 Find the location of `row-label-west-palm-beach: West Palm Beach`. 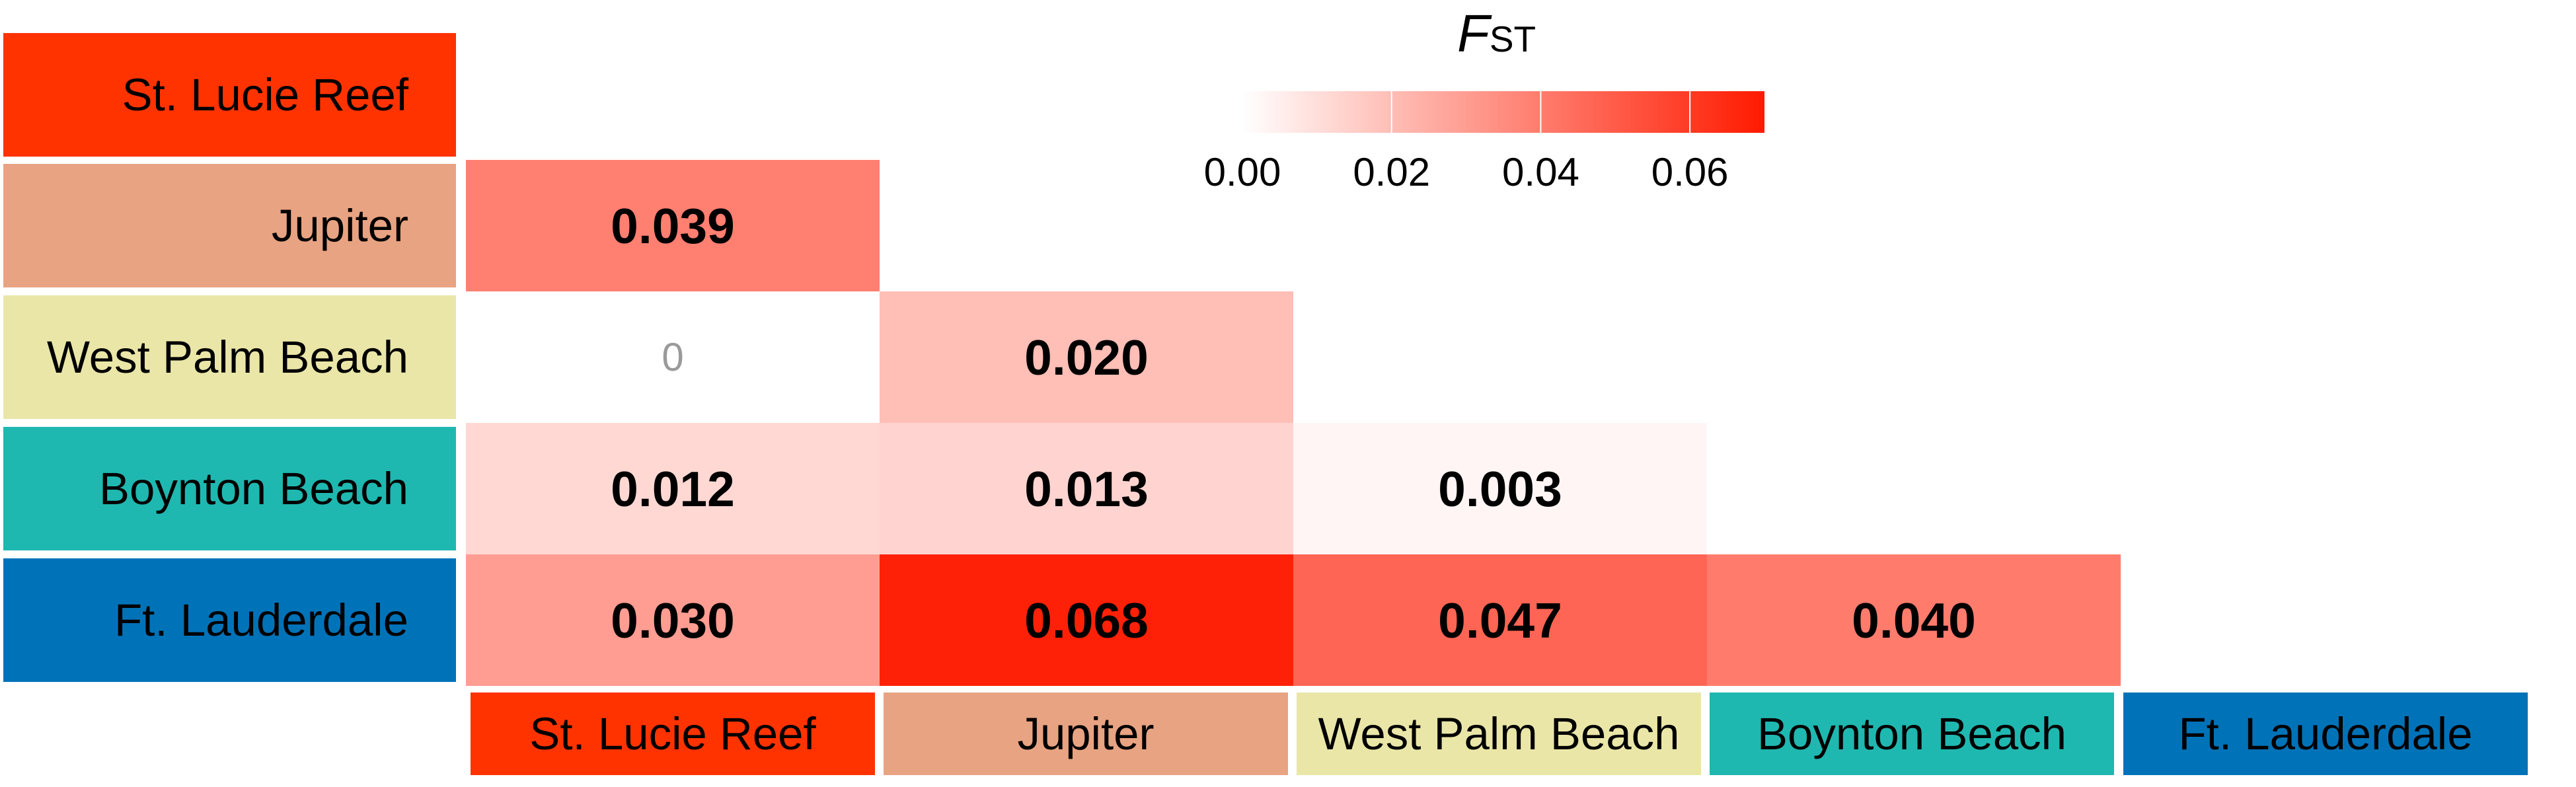

row-label-west-palm-beach: West Palm Beach is located at coordinates (230, 357).